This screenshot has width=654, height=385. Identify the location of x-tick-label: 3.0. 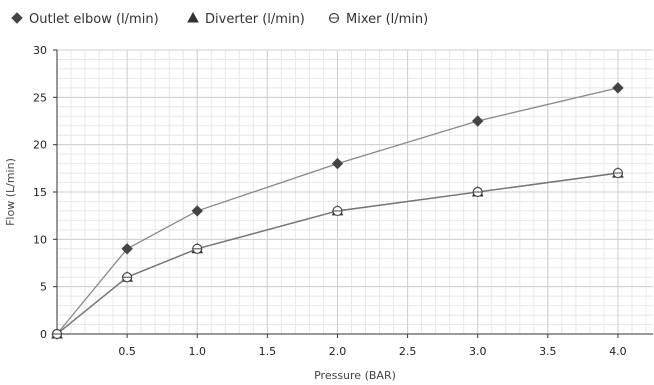
(478, 351).